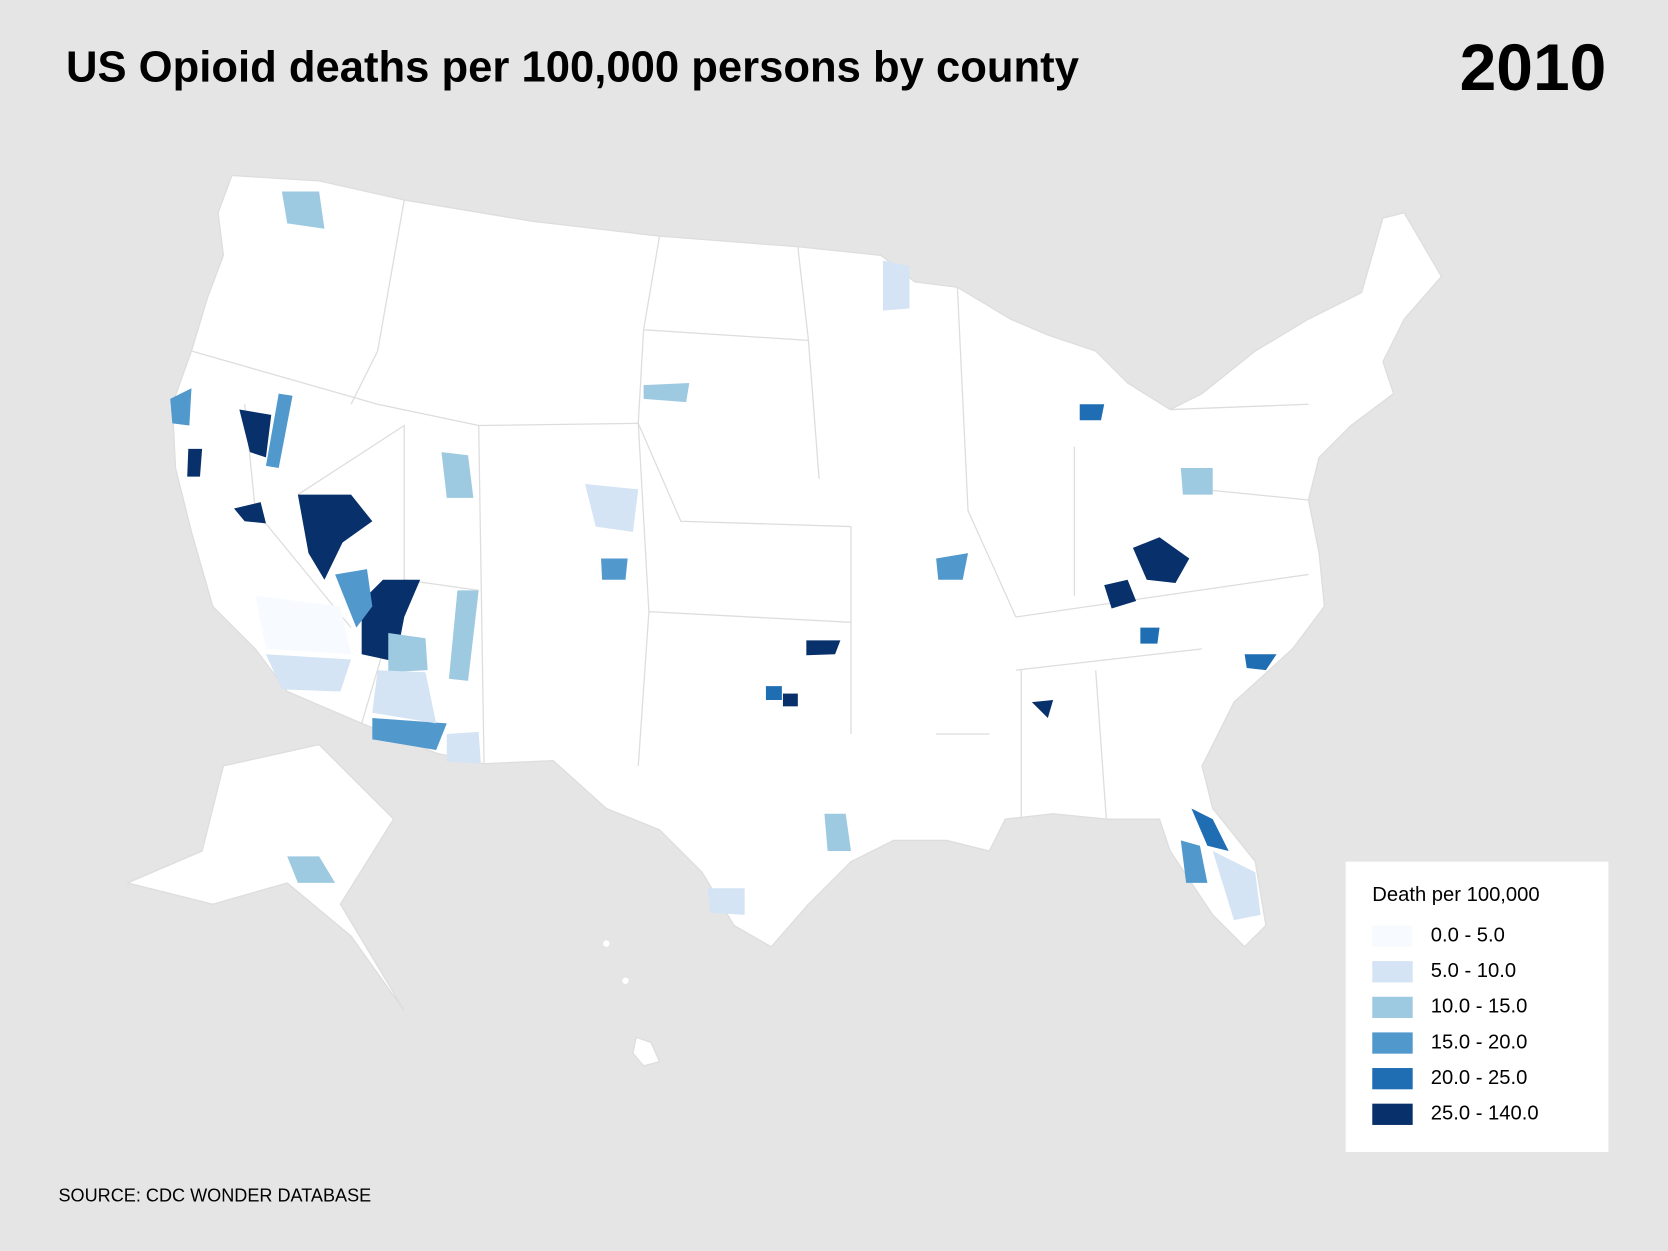 This screenshot has width=1668, height=1251. I want to click on legend-label: 25.0 - 140.0, so click(1485, 1114).